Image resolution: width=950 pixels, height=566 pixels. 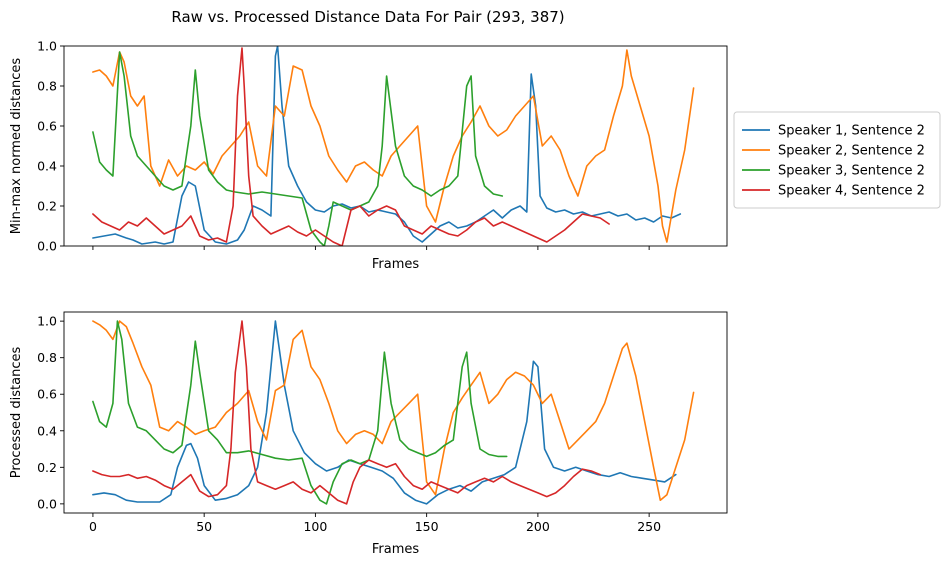 What do you see at coordinates (204, 526) in the screenshot?
I see `bottom-x-tick-label: 50` at bounding box center [204, 526].